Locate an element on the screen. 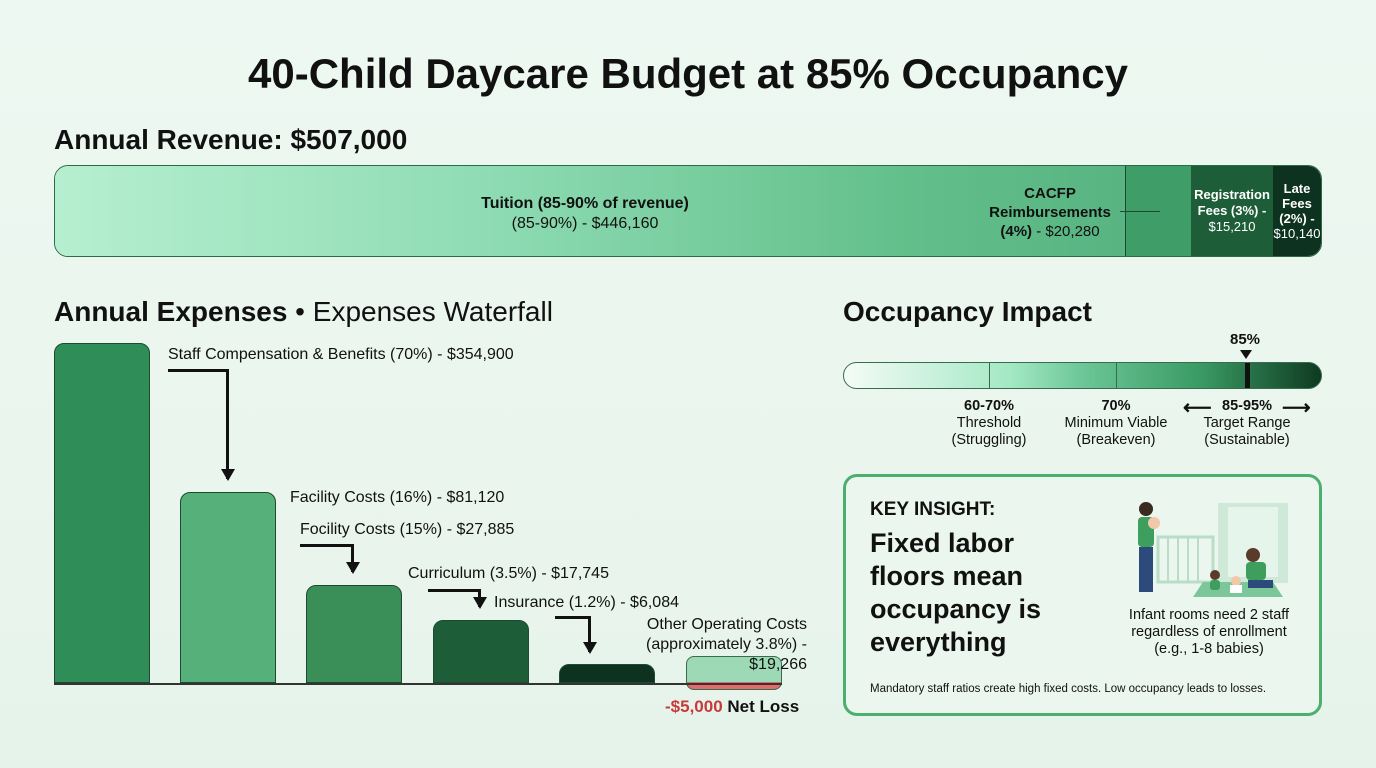 This screenshot has height=768, width=1376. tuition-amount: (85-90%) - $446,160 is located at coordinates (585, 223).